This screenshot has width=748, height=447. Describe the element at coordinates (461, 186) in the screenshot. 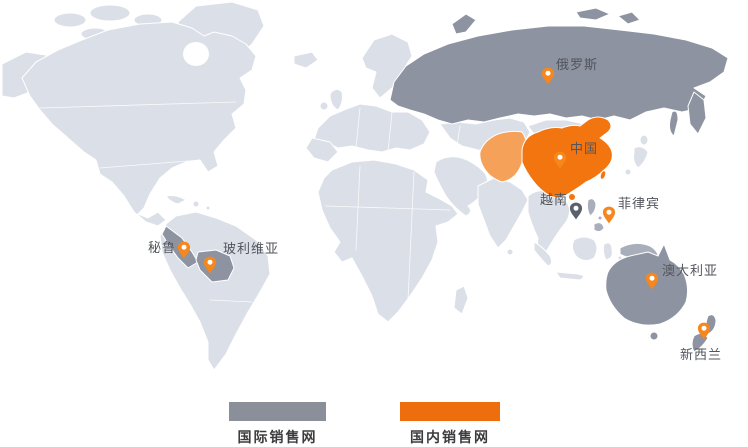

I see `region-middle-east` at that location.